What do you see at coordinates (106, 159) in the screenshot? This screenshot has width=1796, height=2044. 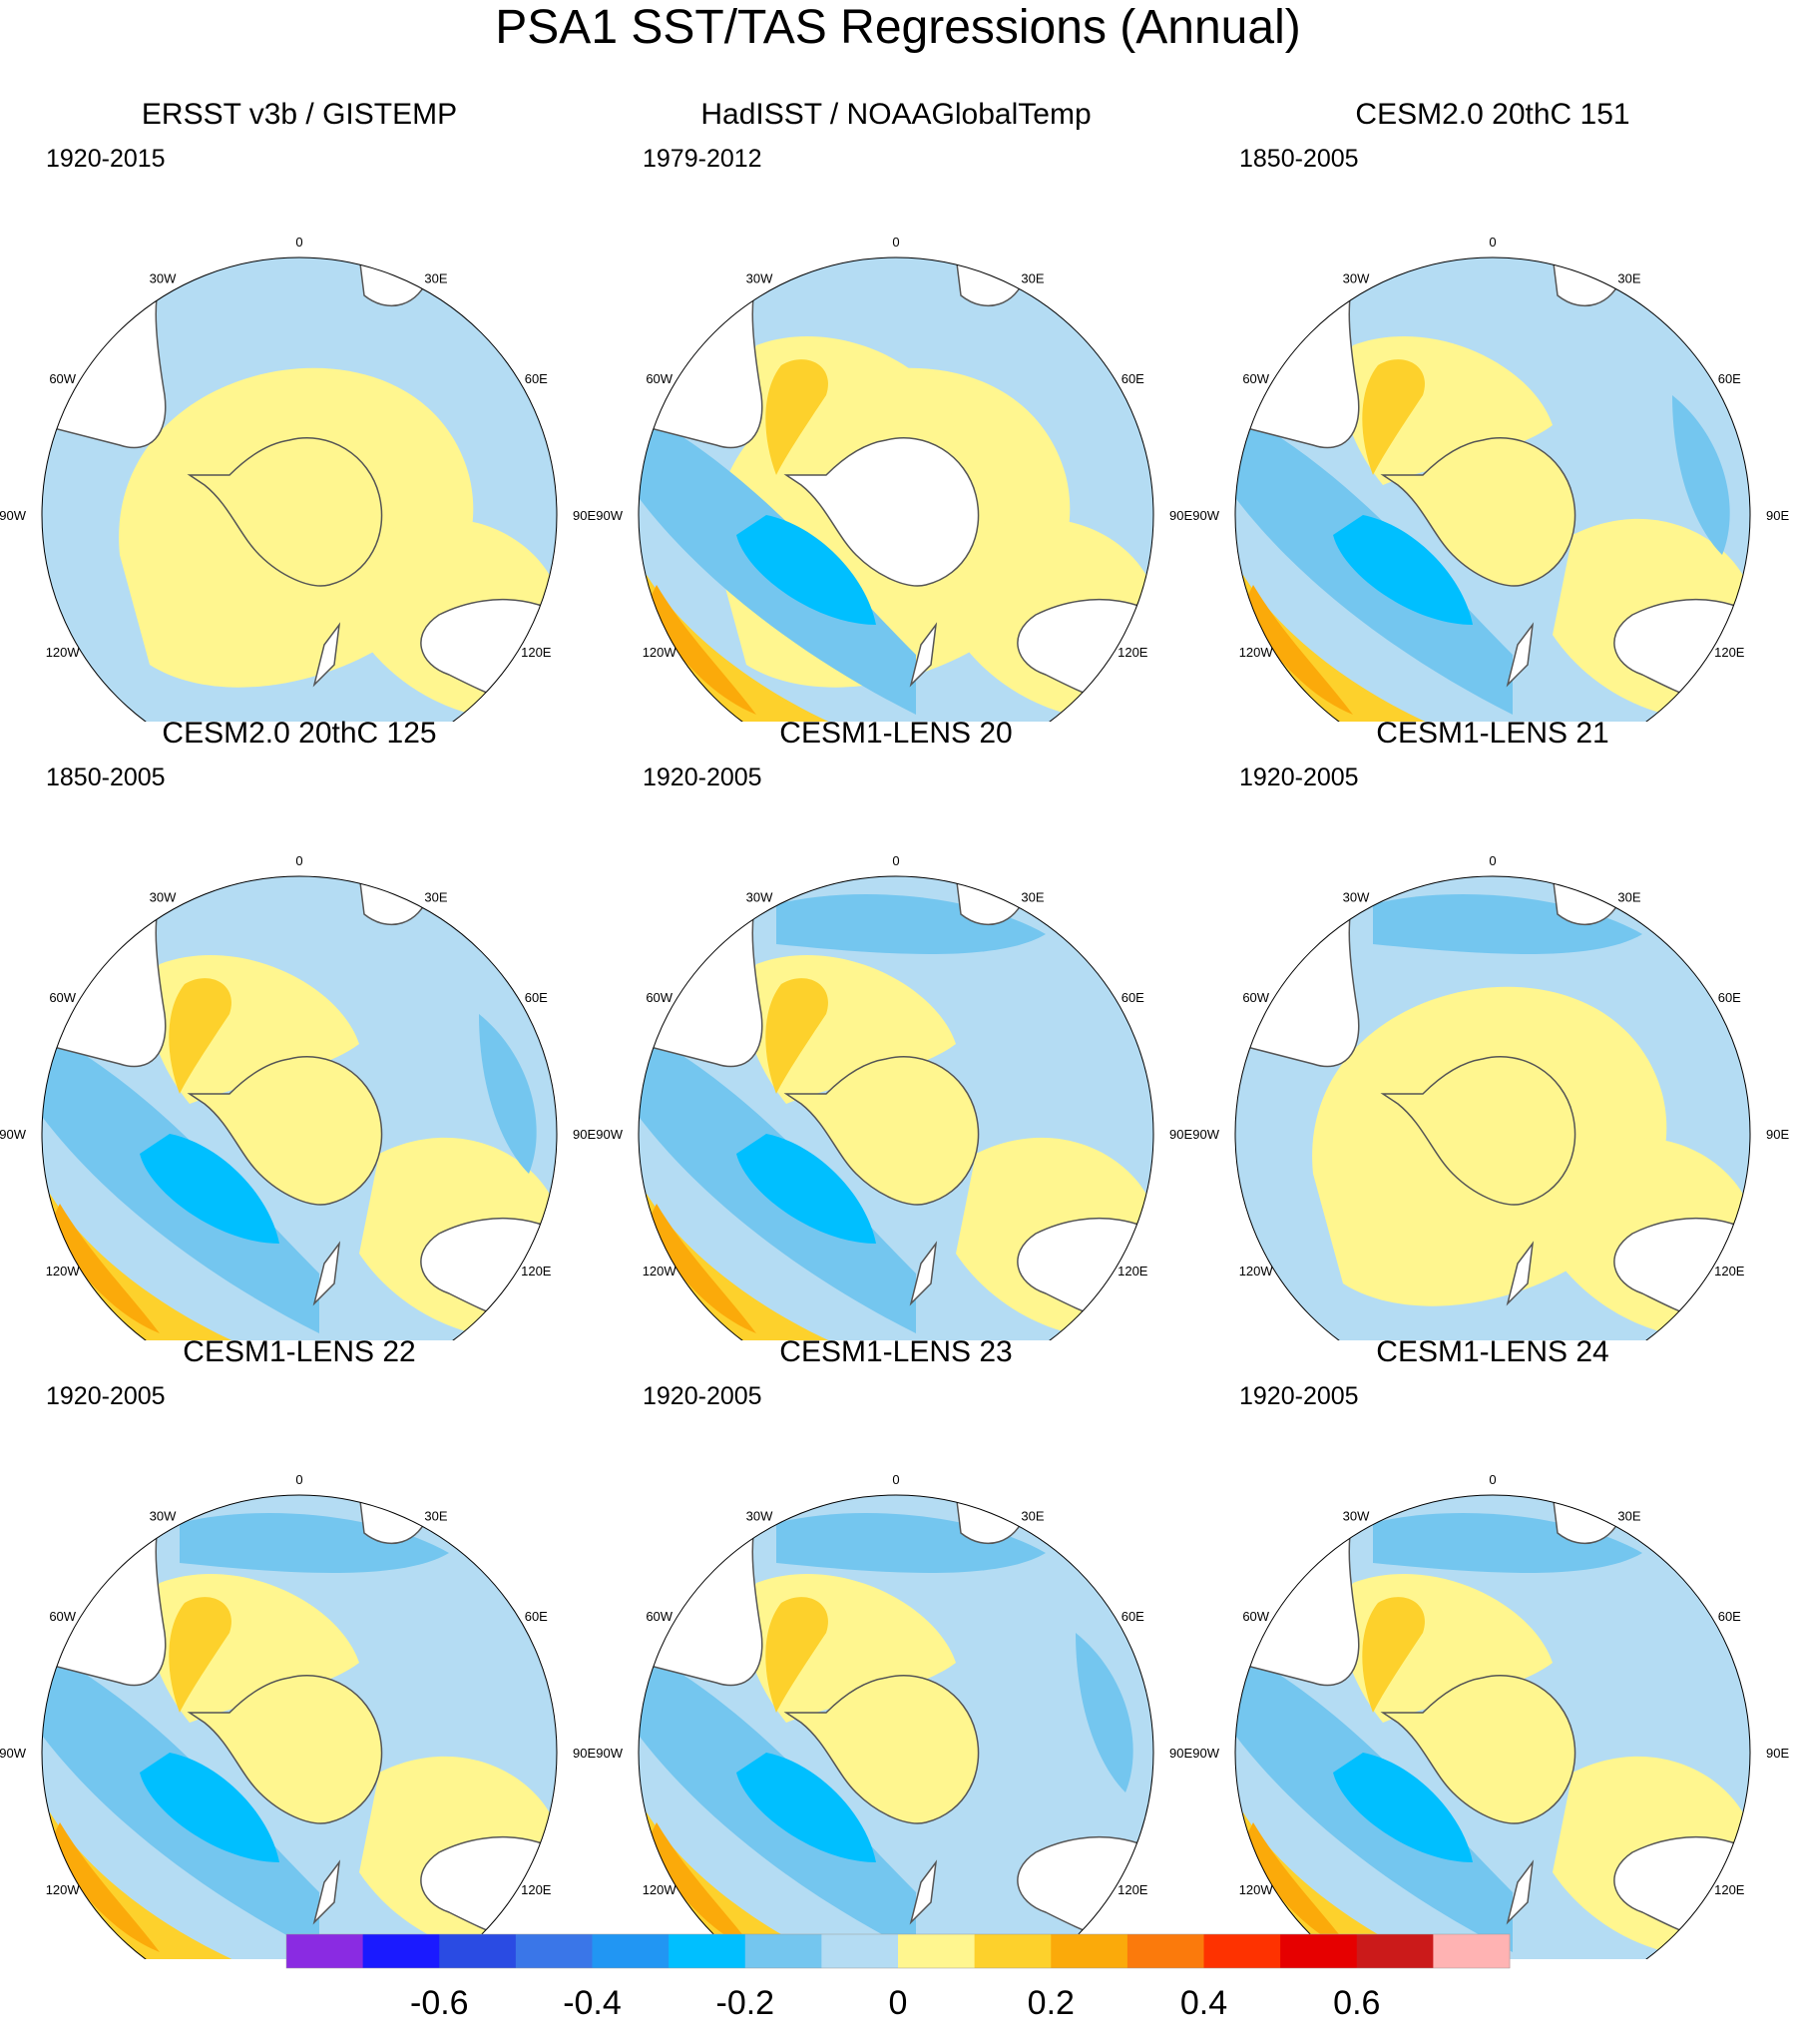 I see `panel-period: 1920-2015` at bounding box center [106, 159].